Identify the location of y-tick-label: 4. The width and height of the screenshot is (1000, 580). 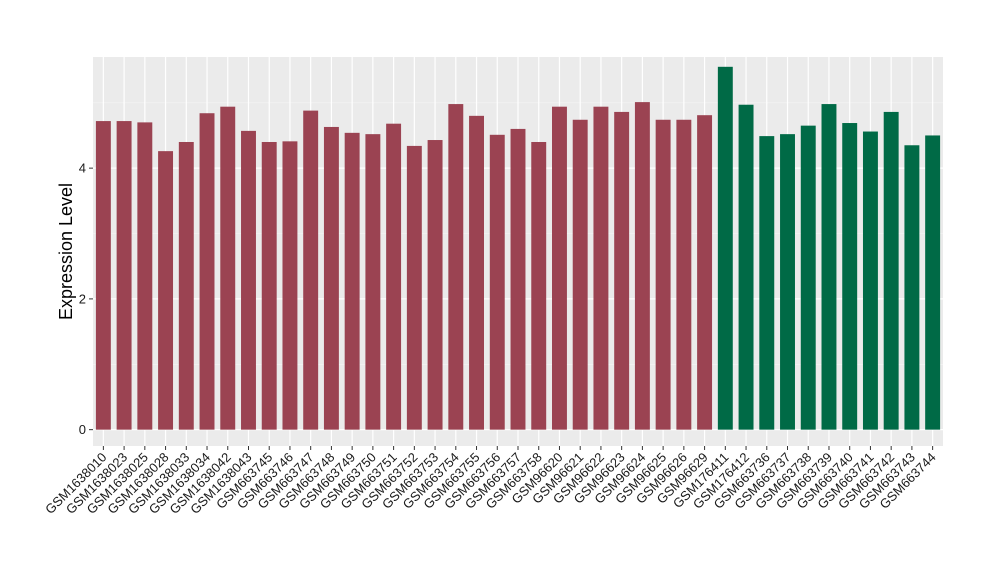
(82, 168).